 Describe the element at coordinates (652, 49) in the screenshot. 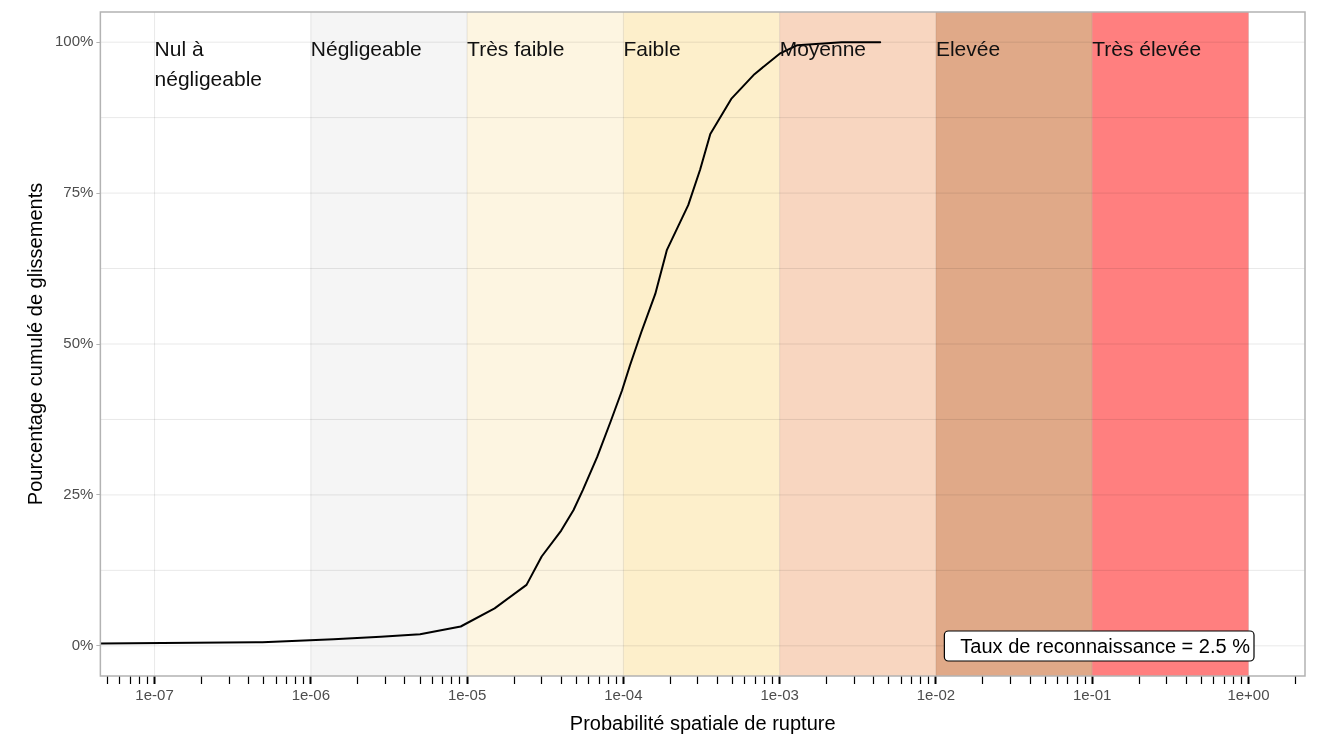

I see `band-label: Faible` at that location.